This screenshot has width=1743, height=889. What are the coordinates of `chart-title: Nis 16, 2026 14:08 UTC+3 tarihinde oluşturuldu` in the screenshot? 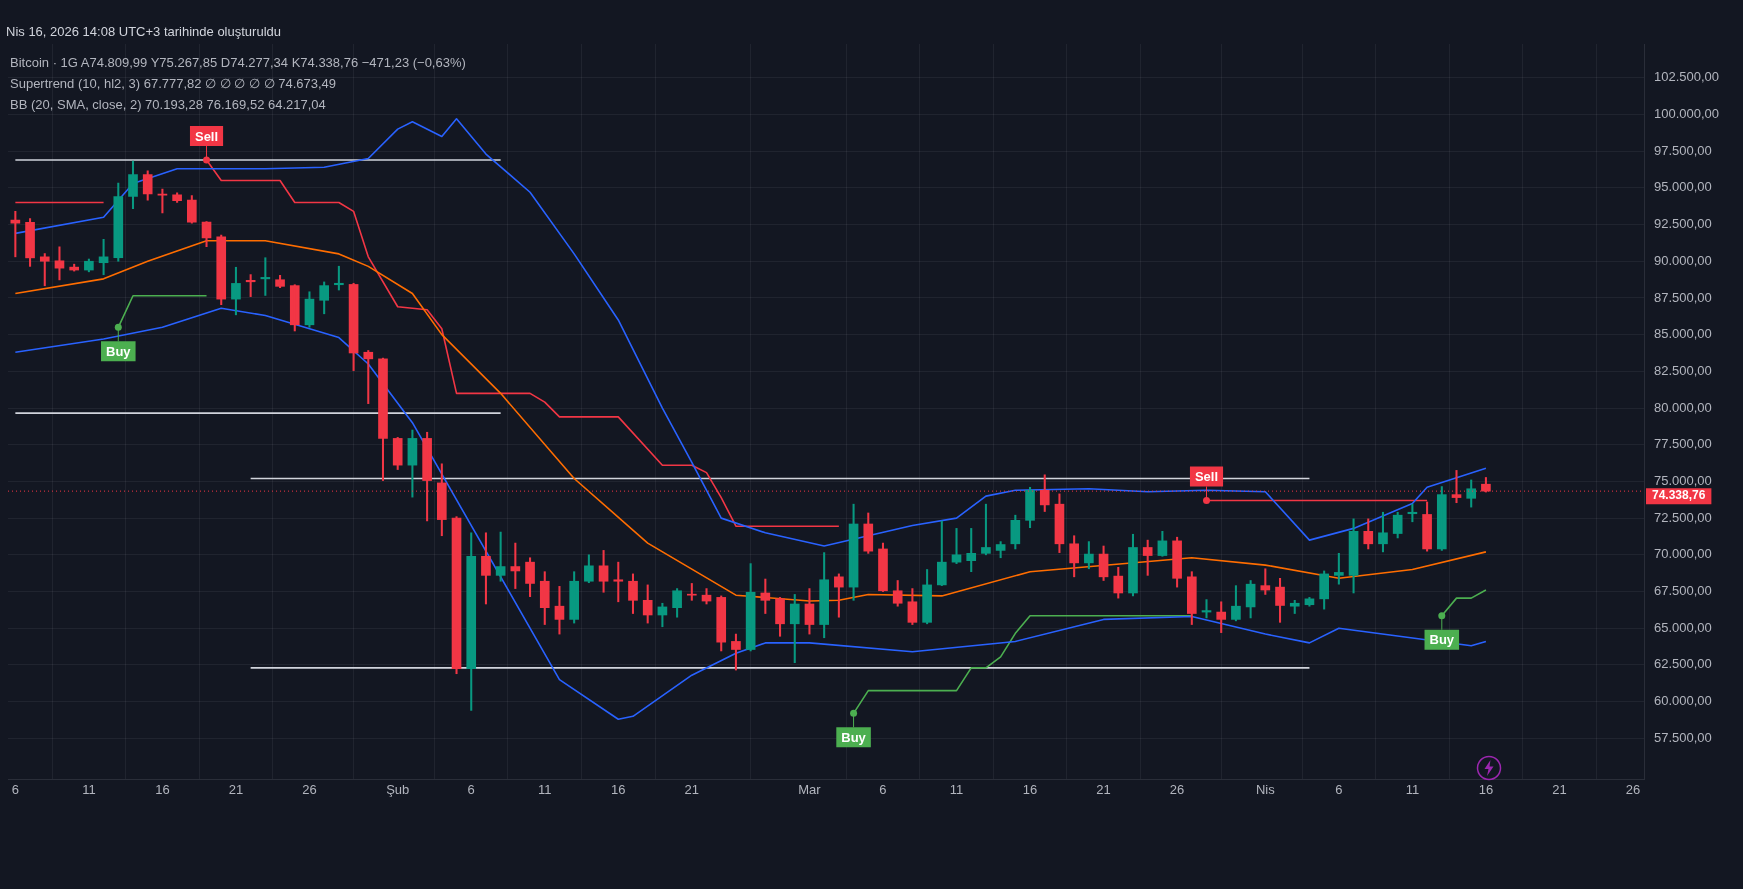 It's located at (143, 31).